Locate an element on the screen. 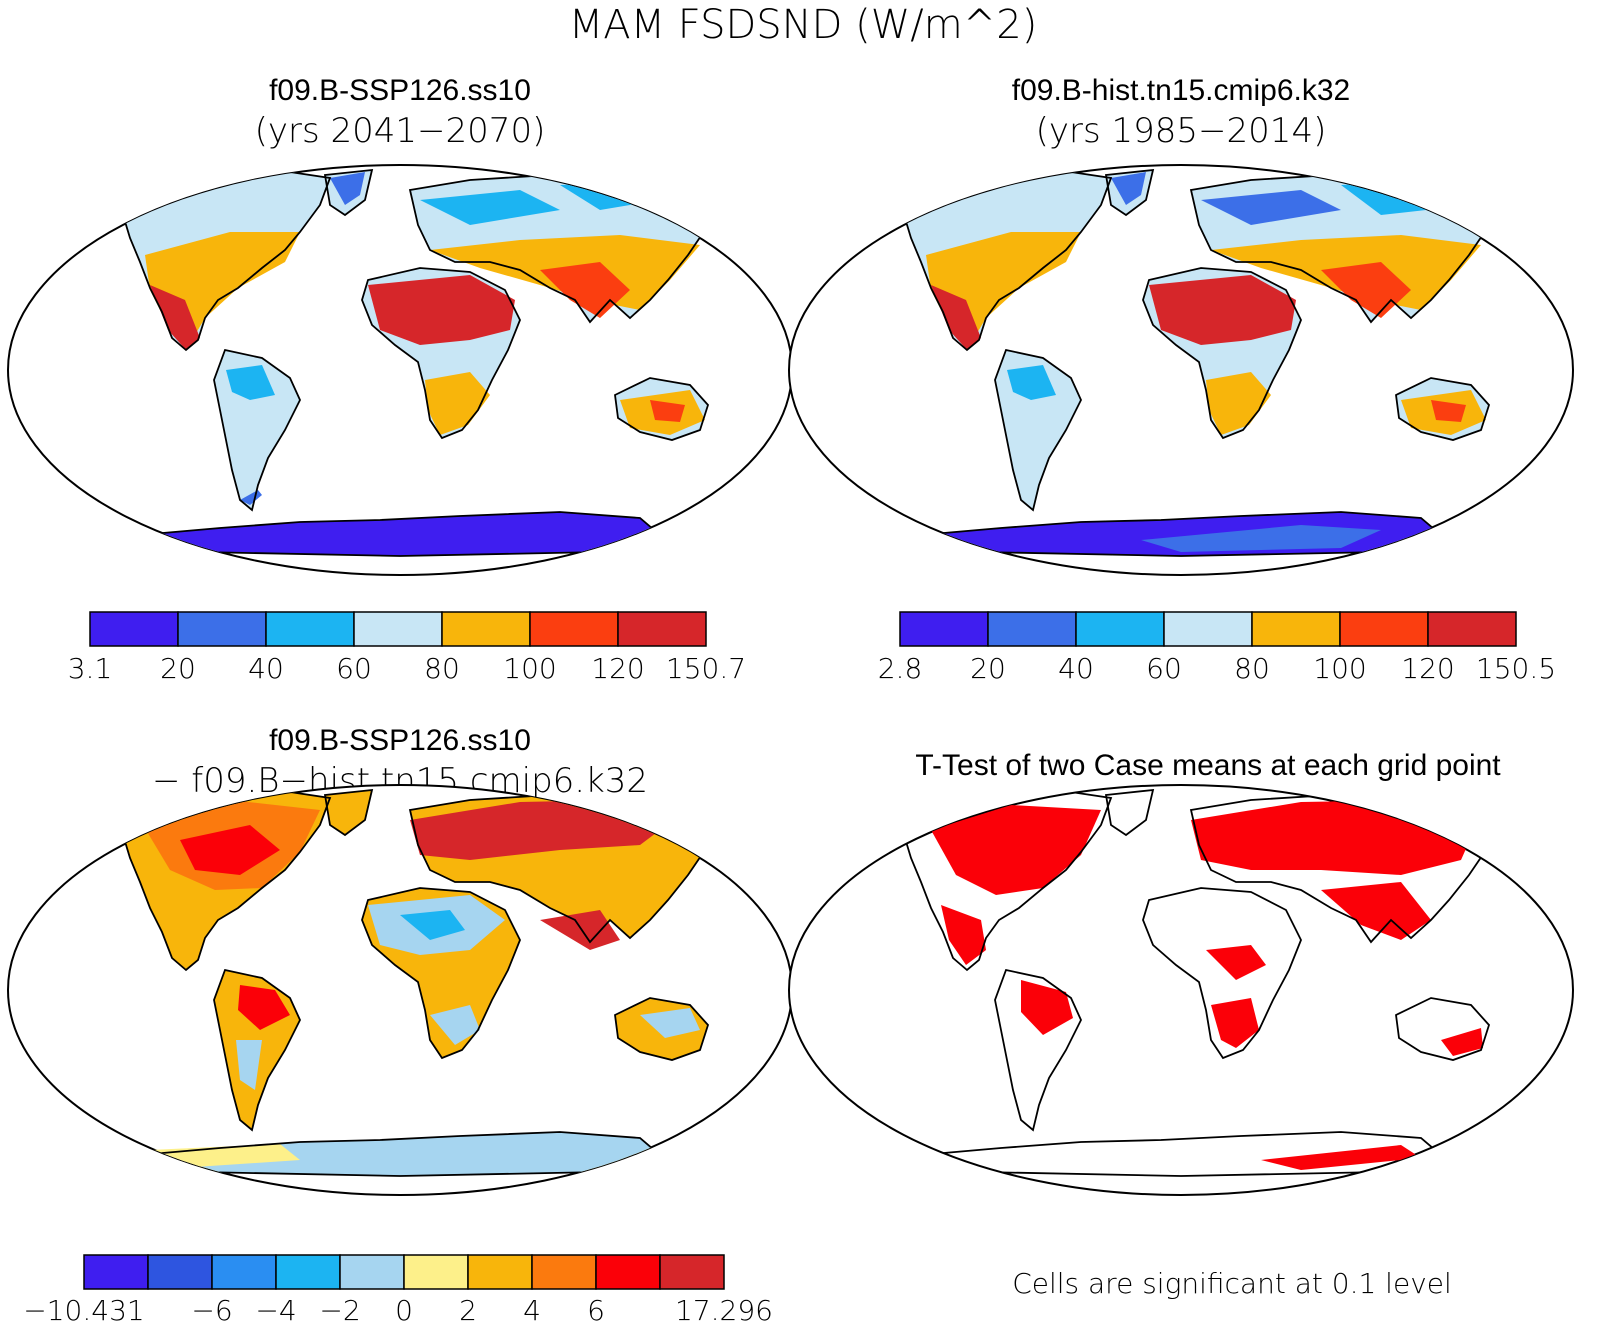 Image resolution: width=1606 pixels, height=1323 pixels. colorbar-label: 6 is located at coordinates (596, 1308).